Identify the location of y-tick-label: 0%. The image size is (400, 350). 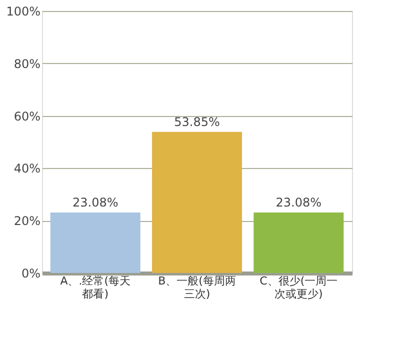
(30, 273).